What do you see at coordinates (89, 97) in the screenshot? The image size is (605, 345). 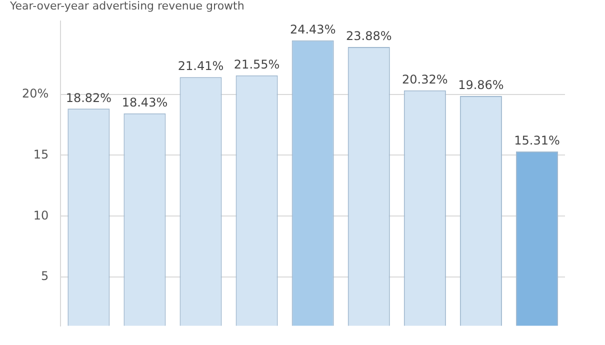 I see `data-label: 18.82%` at bounding box center [89, 97].